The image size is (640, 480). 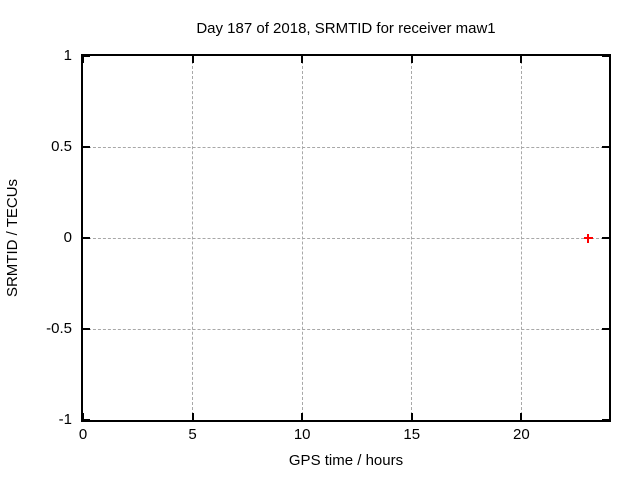 I want to click on y-tick-label: -0.5, so click(x=59, y=328).